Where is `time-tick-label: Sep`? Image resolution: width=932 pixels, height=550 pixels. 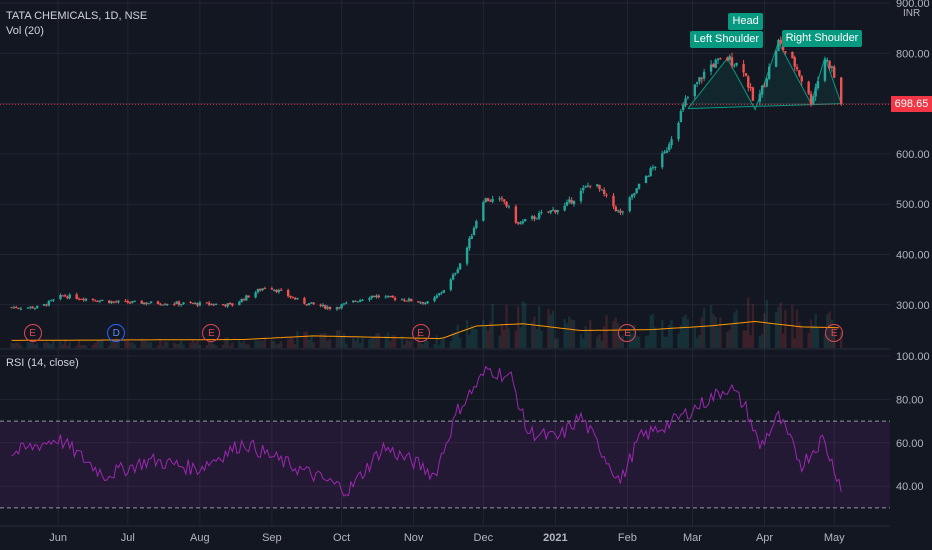 time-tick-label: Sep is located at coordinates (272, 538).